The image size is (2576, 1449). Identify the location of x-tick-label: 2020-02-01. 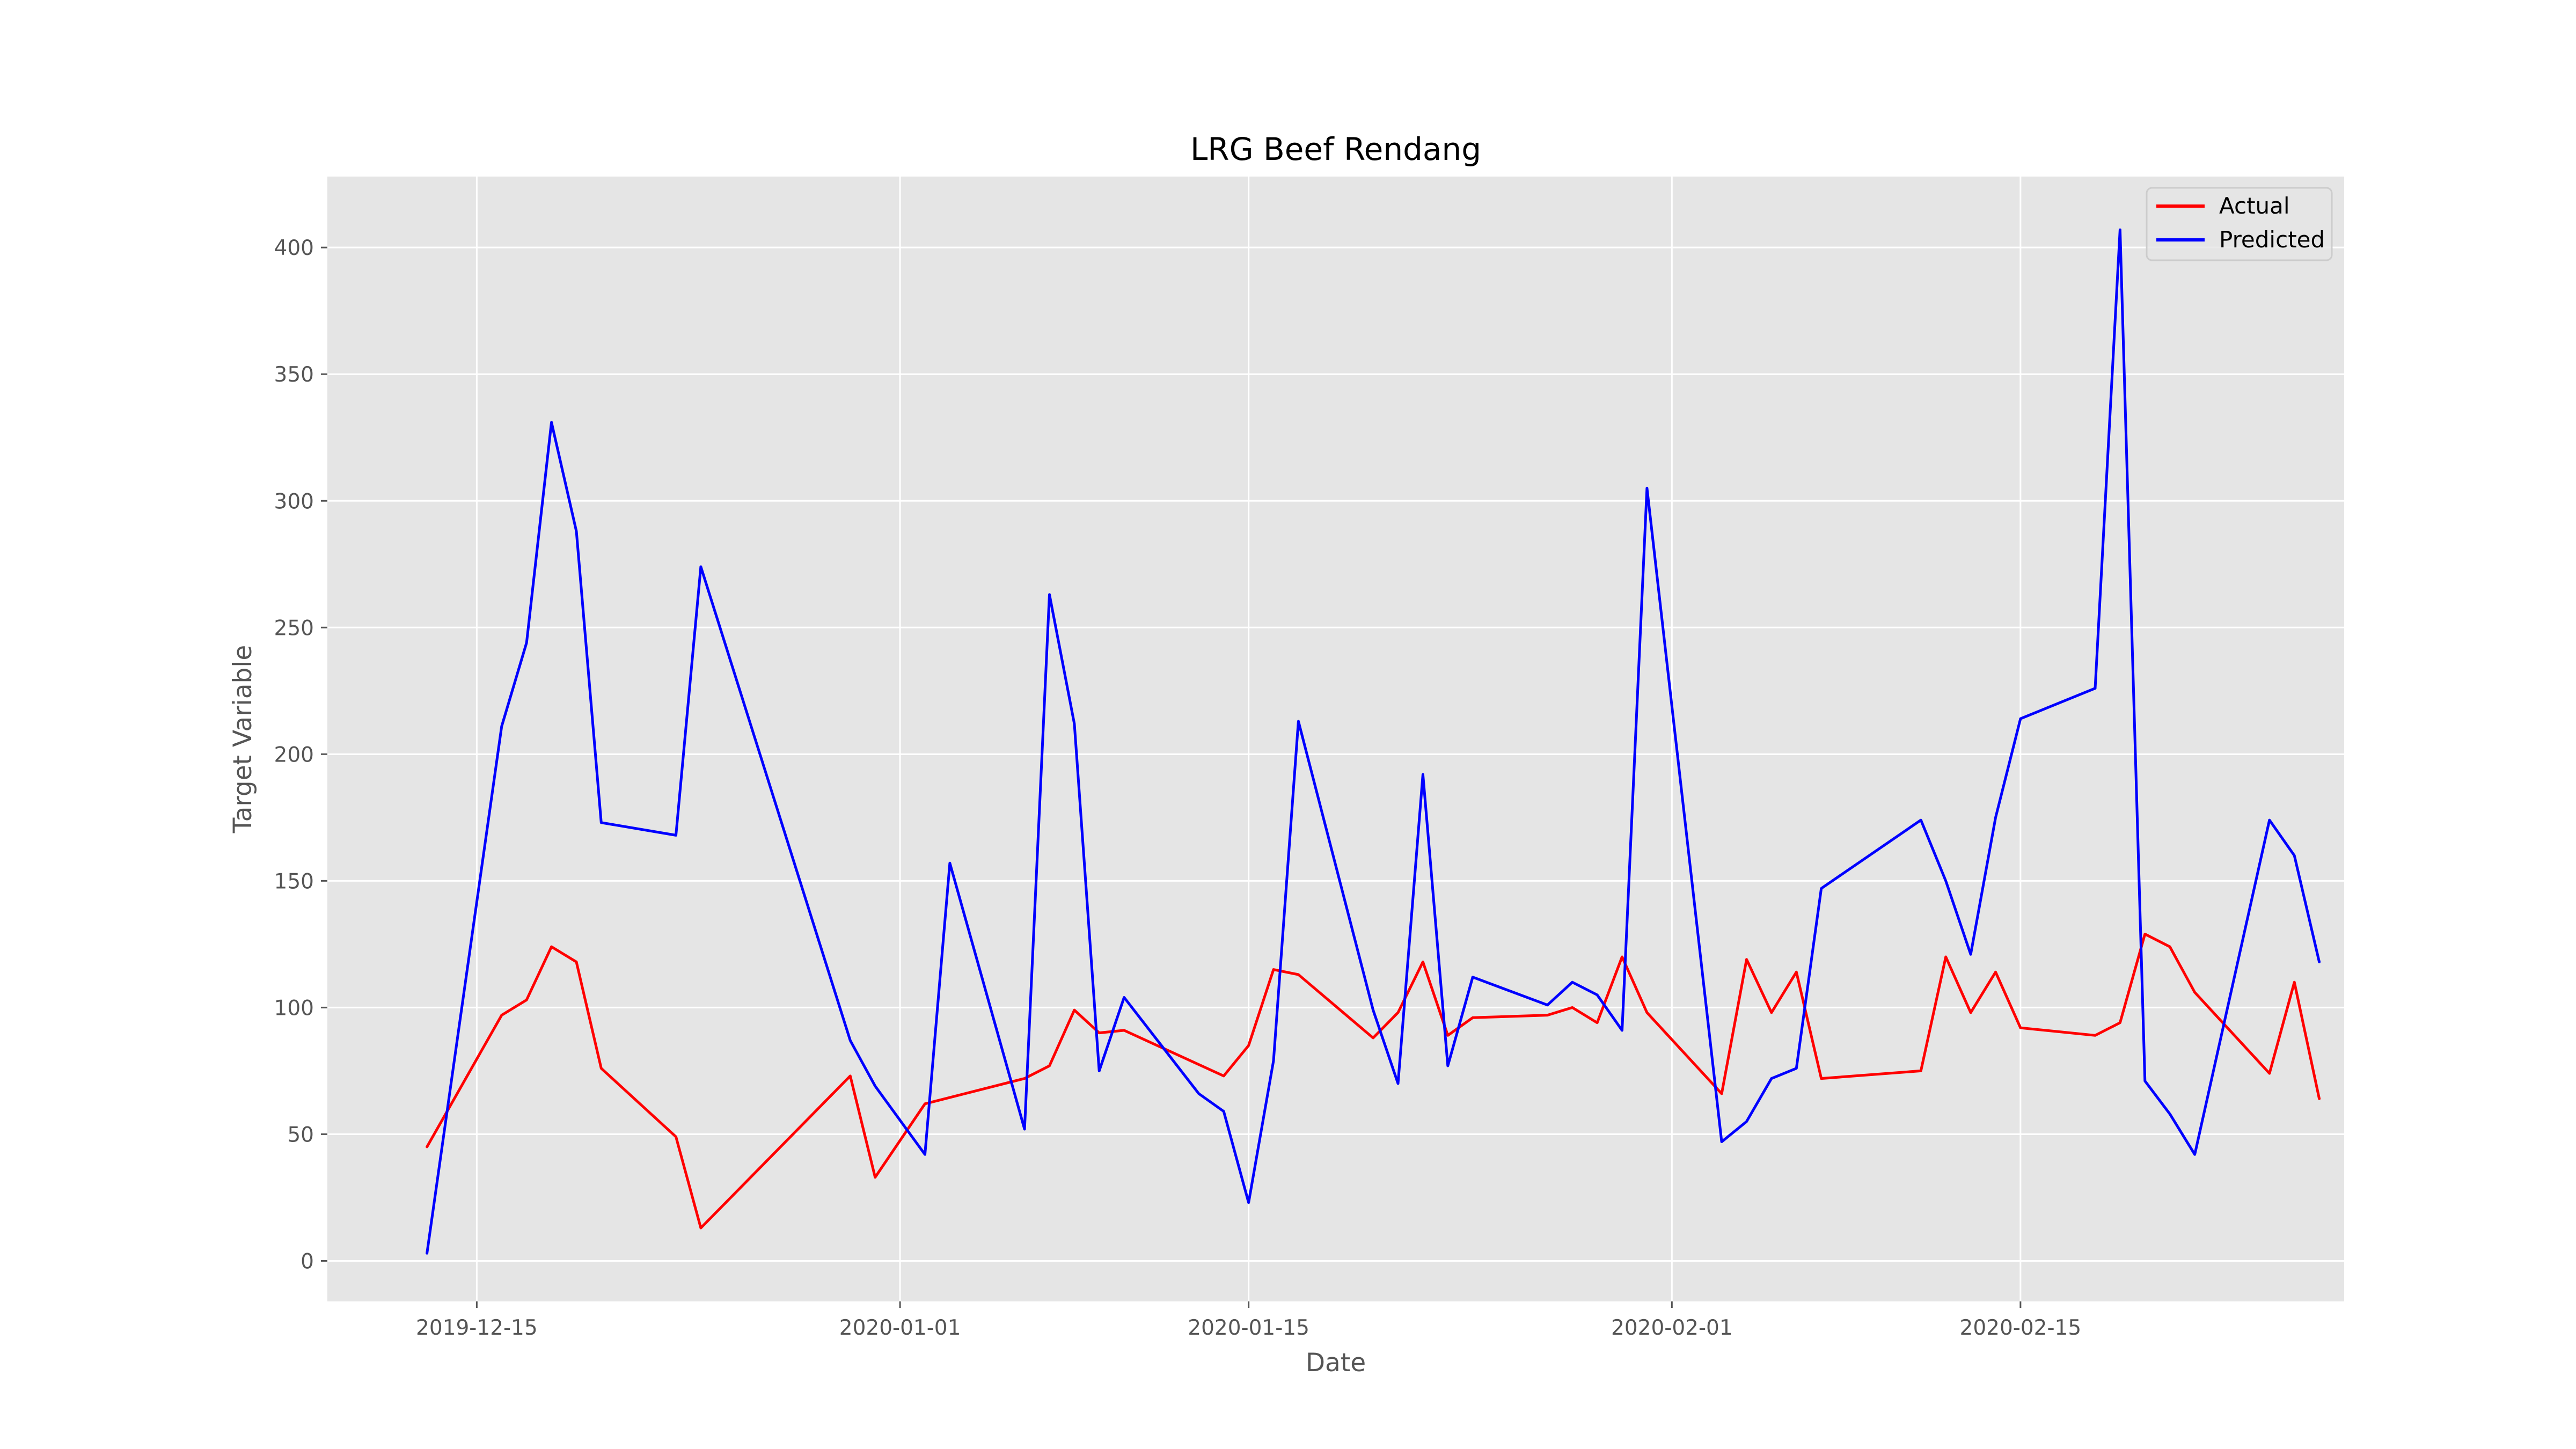
(1672, 1328).